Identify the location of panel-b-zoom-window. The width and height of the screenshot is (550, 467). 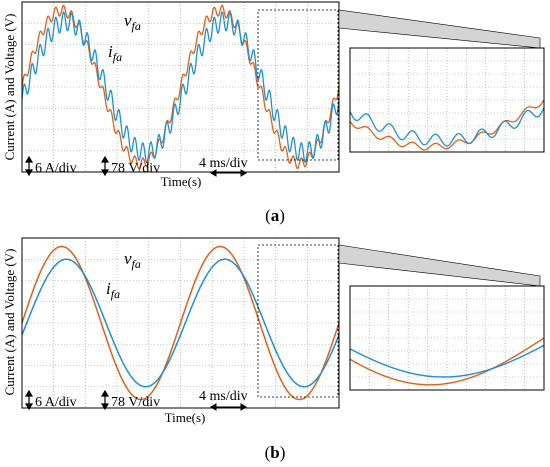
(298, 321).